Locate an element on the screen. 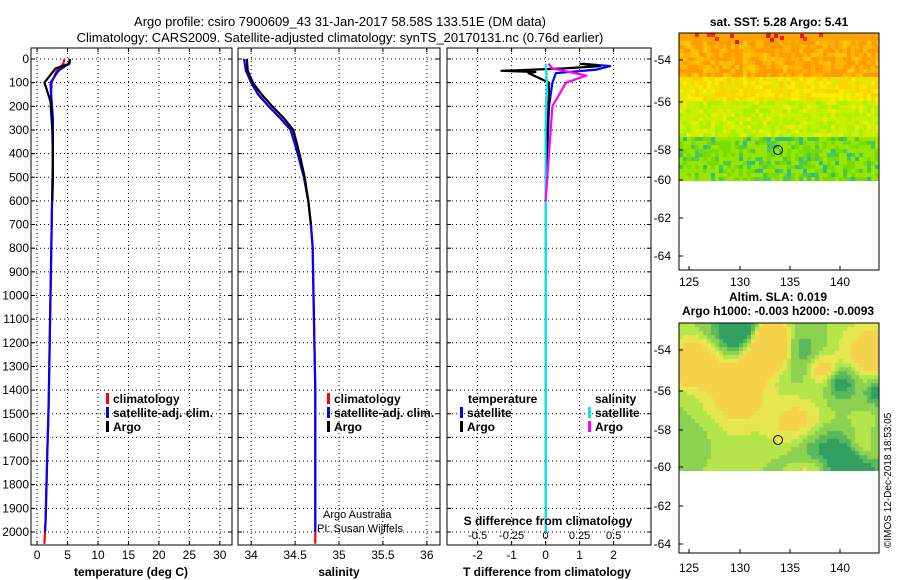 The width and height of the screenshot is (900, 580). credit-pi: PI: Susan Wijffels is located at coordinates (360, 529).